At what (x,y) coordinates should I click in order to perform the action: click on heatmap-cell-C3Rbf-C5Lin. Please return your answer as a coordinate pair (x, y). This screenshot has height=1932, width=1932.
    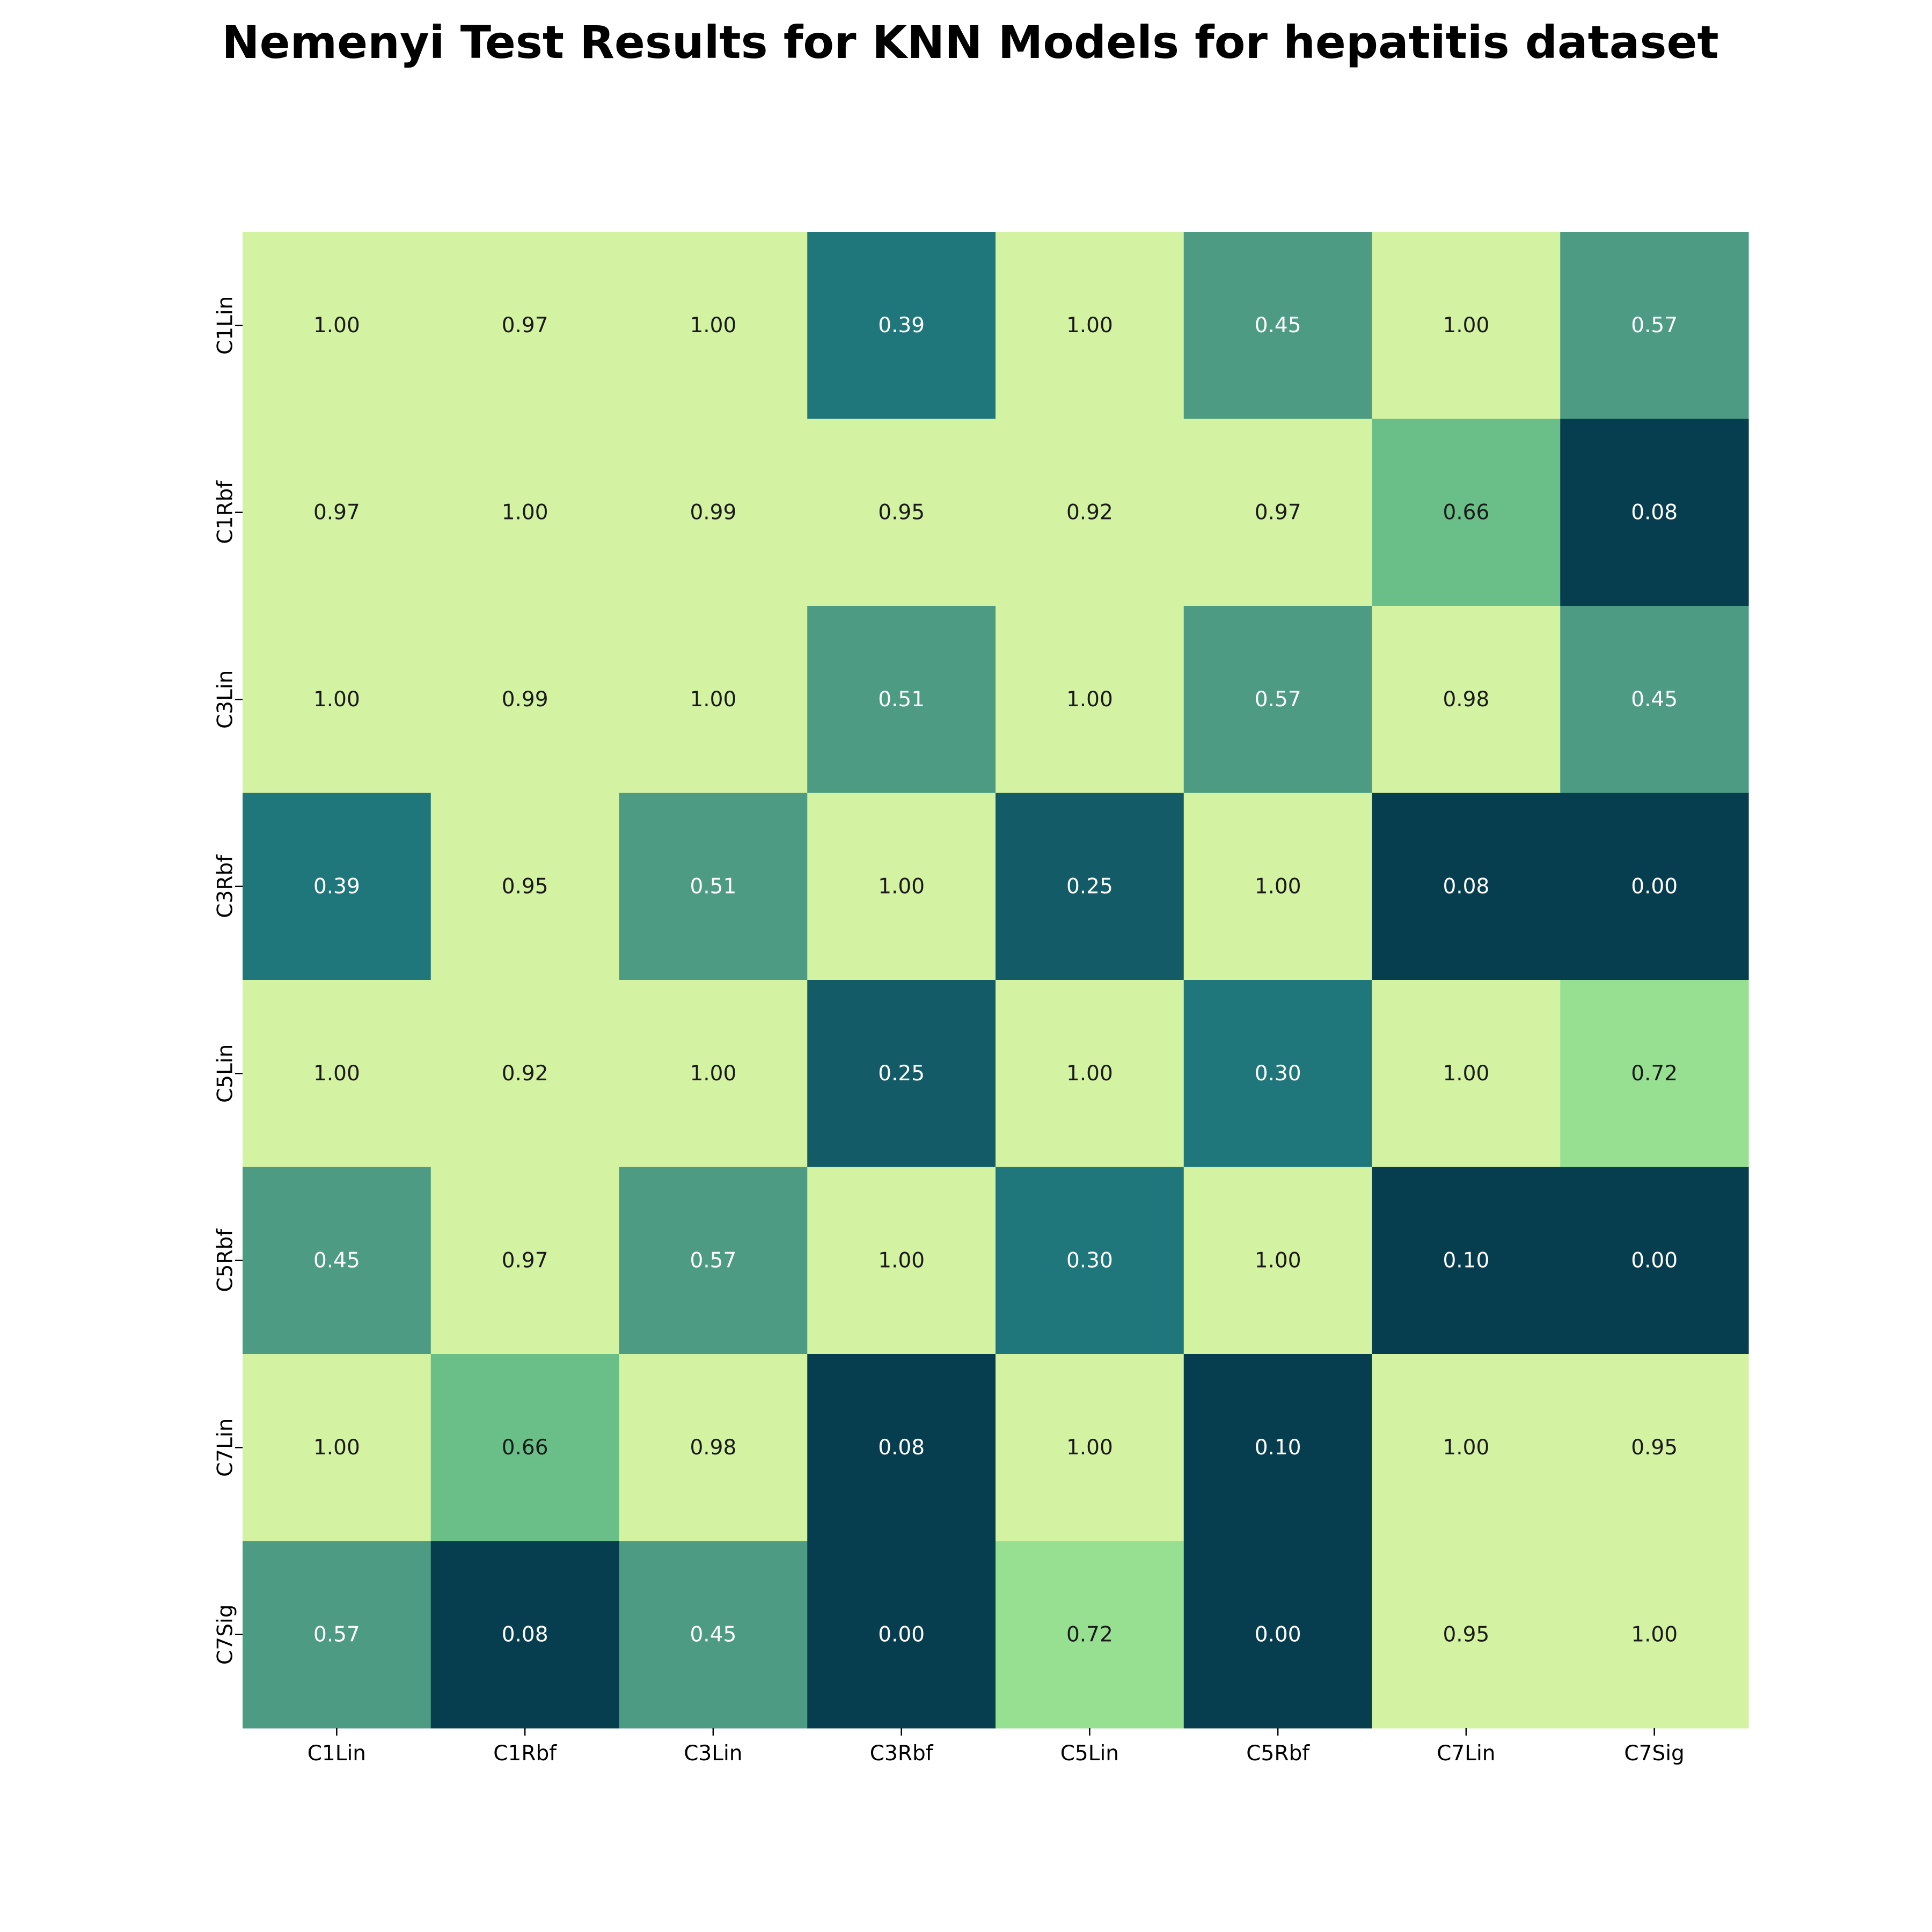
    Looking at the image, I should click on (1090, 886).